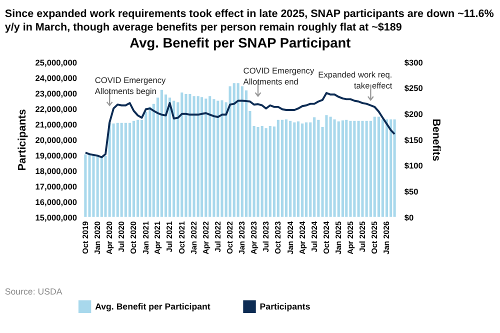  Describe the element at coordinates (302, 237) in the screenshot. I see `x-tick-label: Apr 2024` at that location.